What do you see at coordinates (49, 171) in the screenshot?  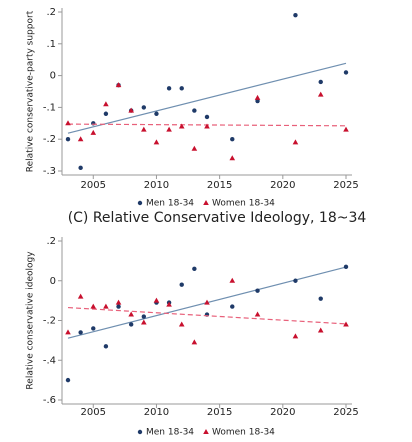 I see `y-tick-label: -.3` at bounding box center [49, 171].